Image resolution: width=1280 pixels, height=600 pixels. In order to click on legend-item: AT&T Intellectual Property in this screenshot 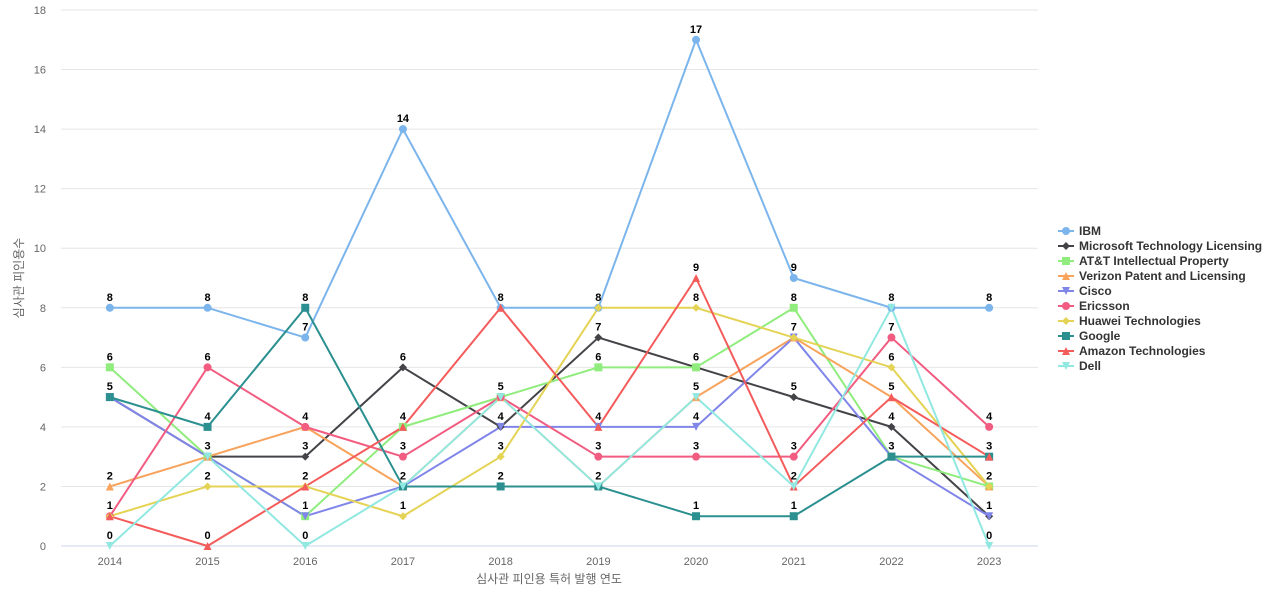, I will do `click(1143, 261)`.